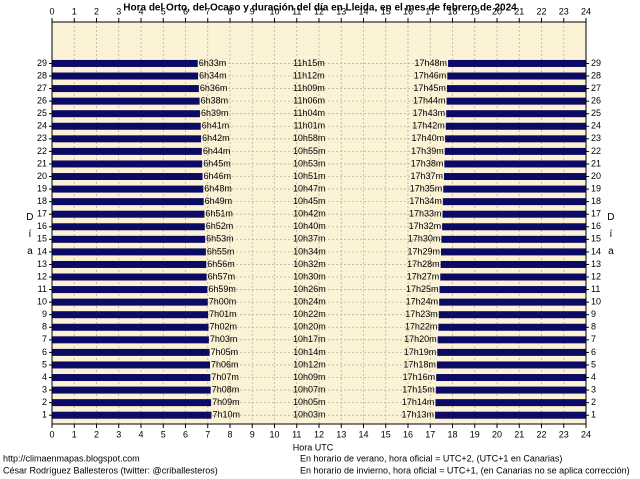 This screenshot has width=640, height=479. I want to click on y-tick-label: 26, so click(42, 101).